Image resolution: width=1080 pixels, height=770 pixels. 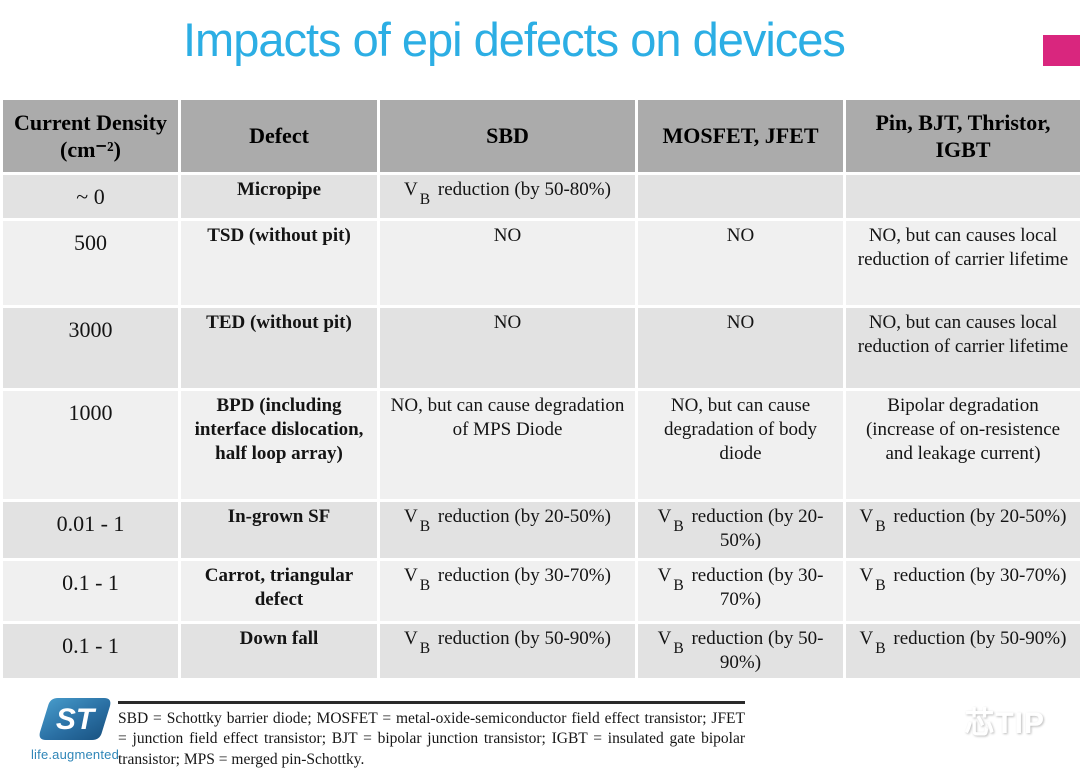 I want to click on table-cell: 500, so click(x=91, y=263).